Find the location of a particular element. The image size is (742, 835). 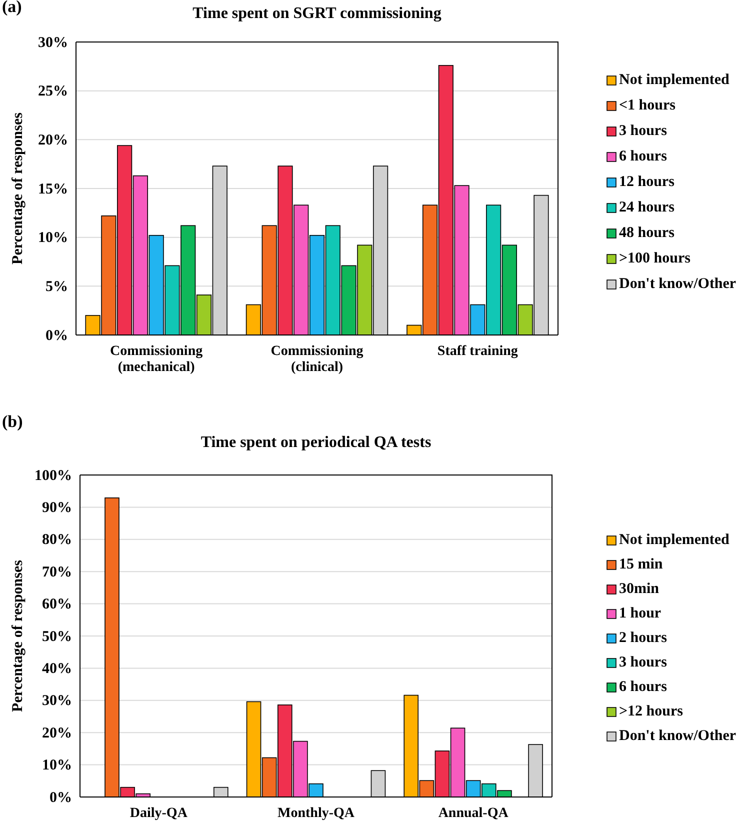

legend-label: 30min is located at coordinates (639, 589).